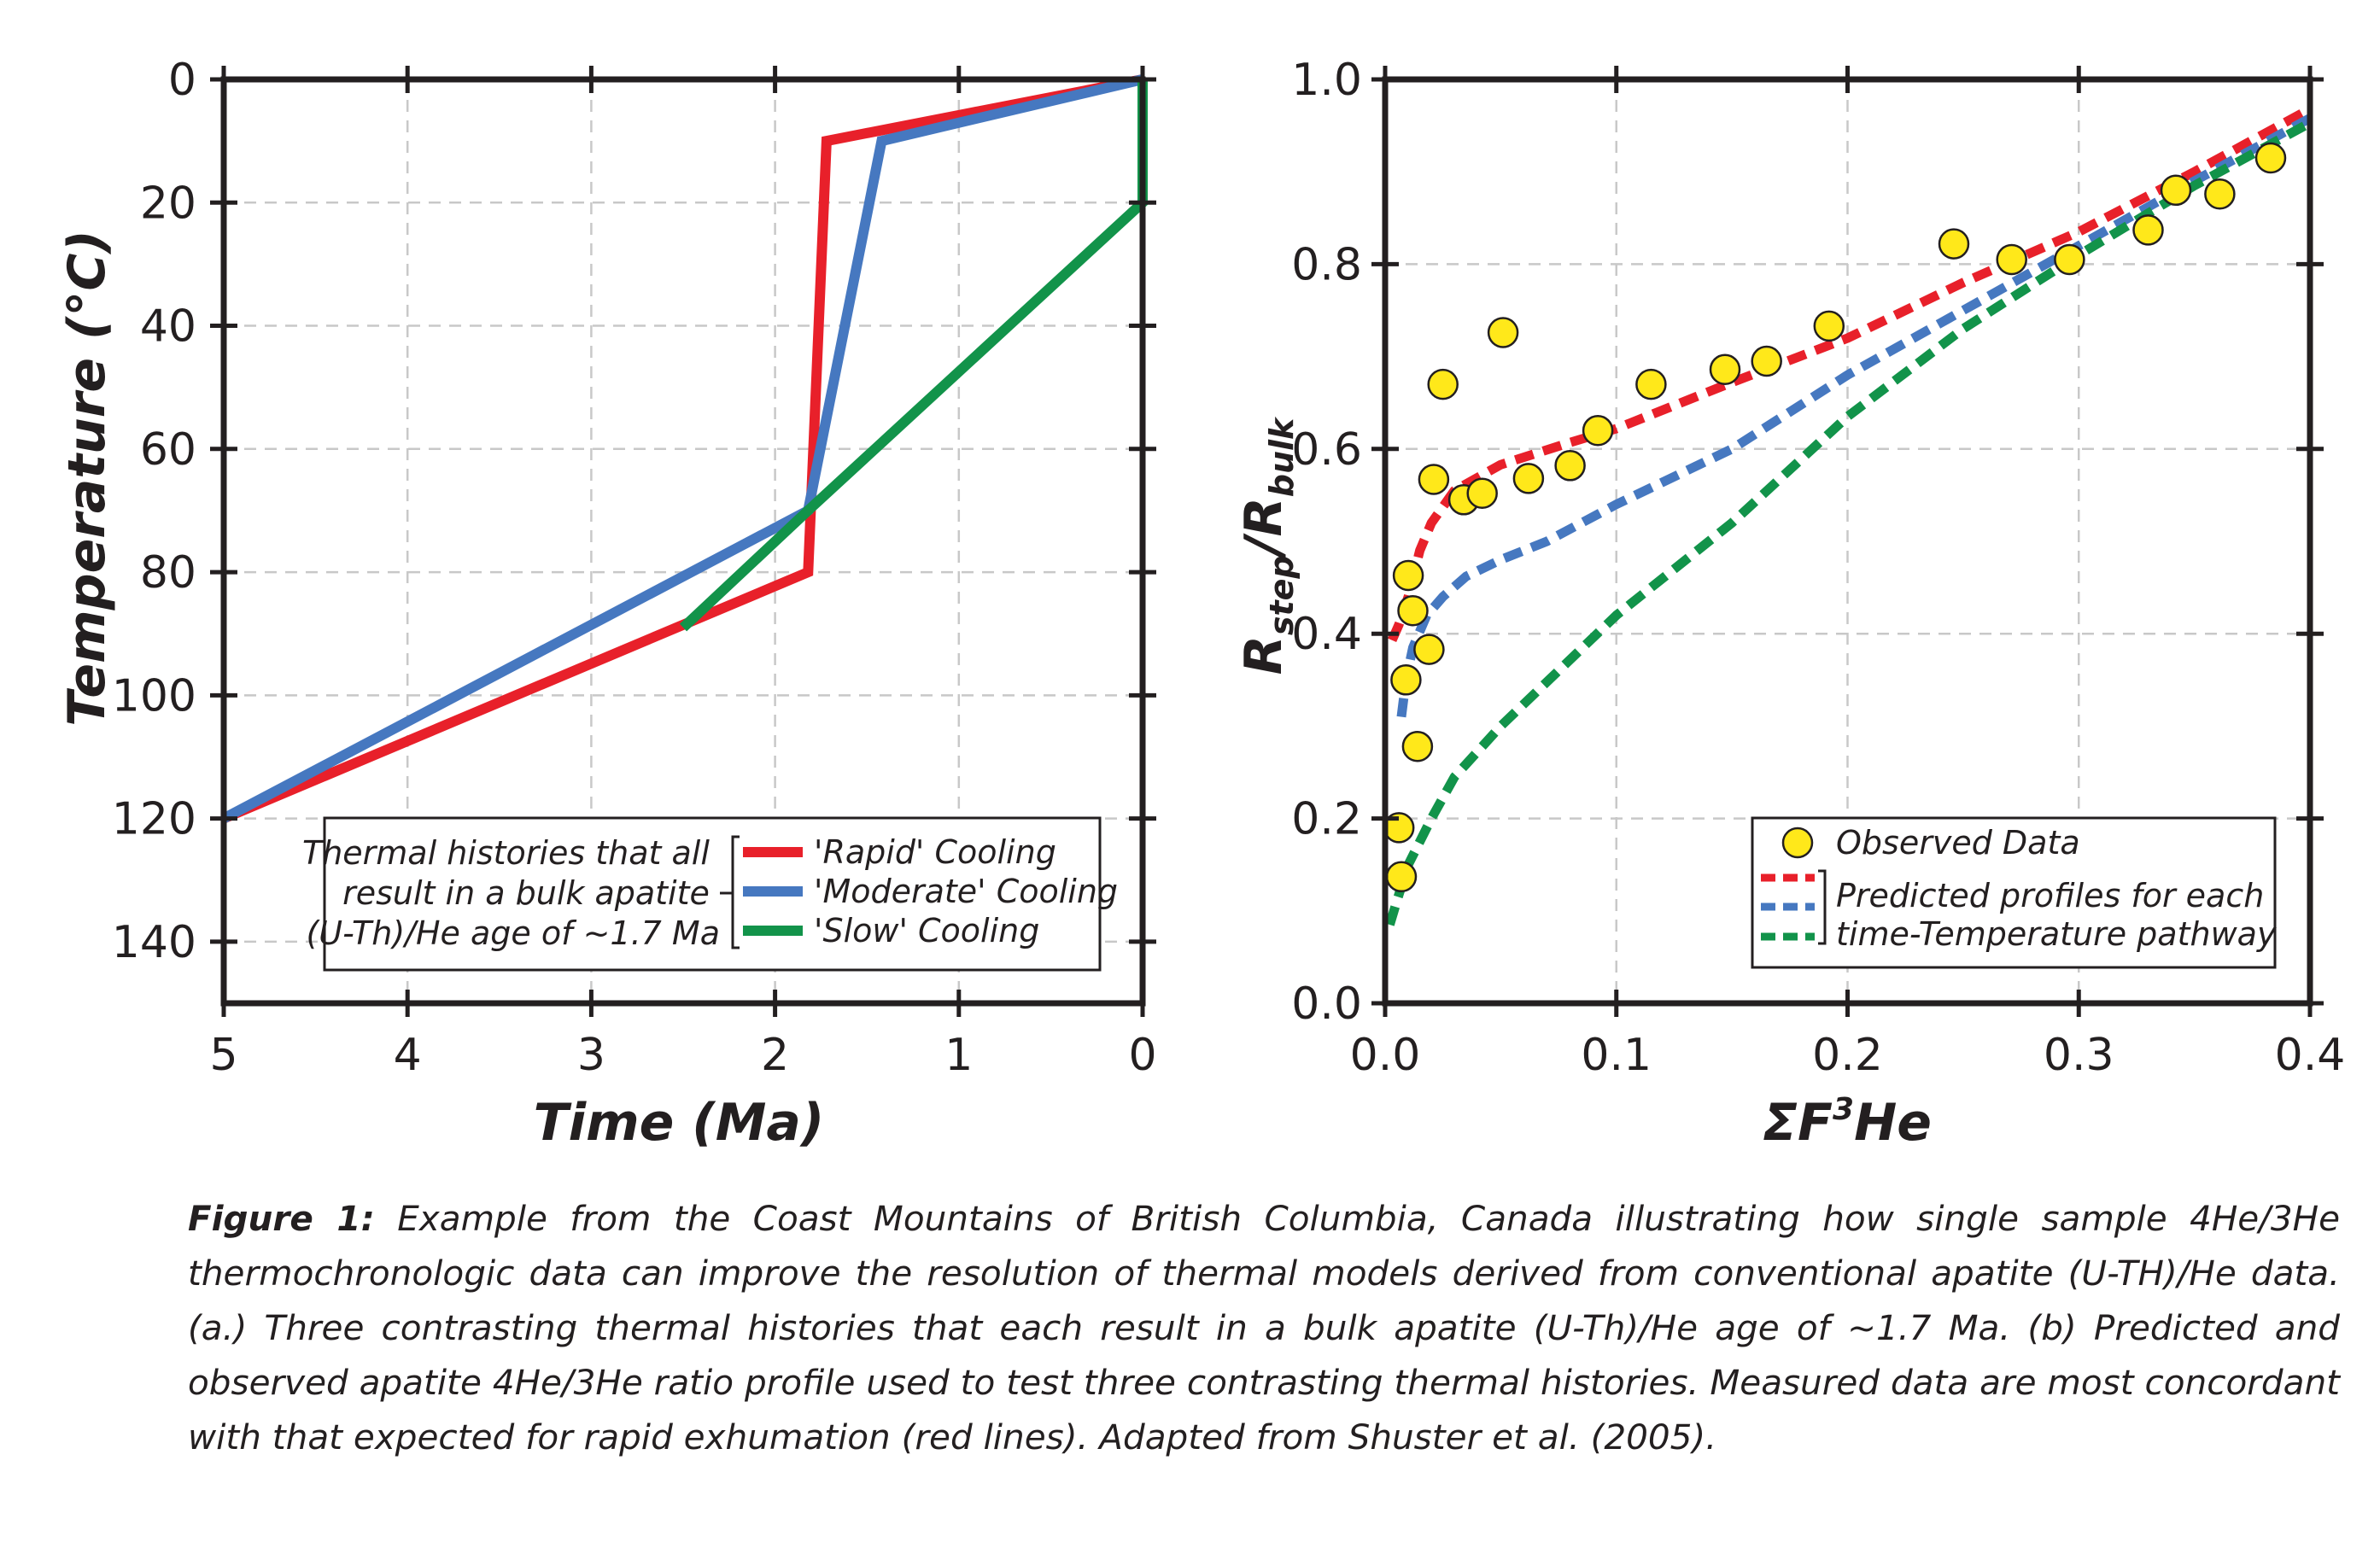 The width and height of the screenshot is (2380, 1548). I want to click on x-tick-label: 2, so click(775, 1055).